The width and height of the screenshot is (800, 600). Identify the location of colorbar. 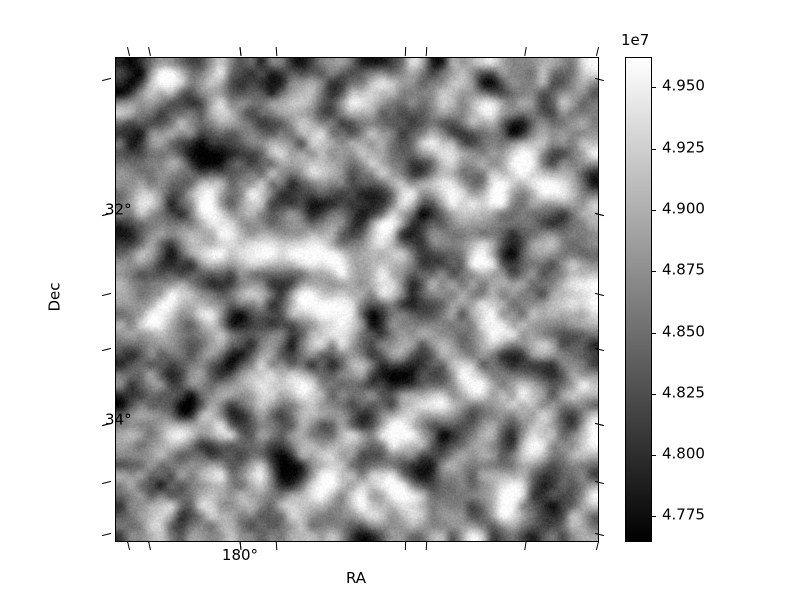
(640, 299).